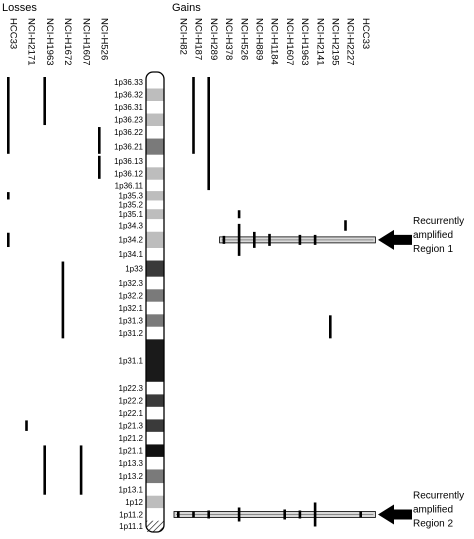 The image size is (474, 539). What do you see at coordinates (131, 476) in the screenshot?
I see `band-label-1p13-2: 1p13.2` at bounding box center [131, 476].